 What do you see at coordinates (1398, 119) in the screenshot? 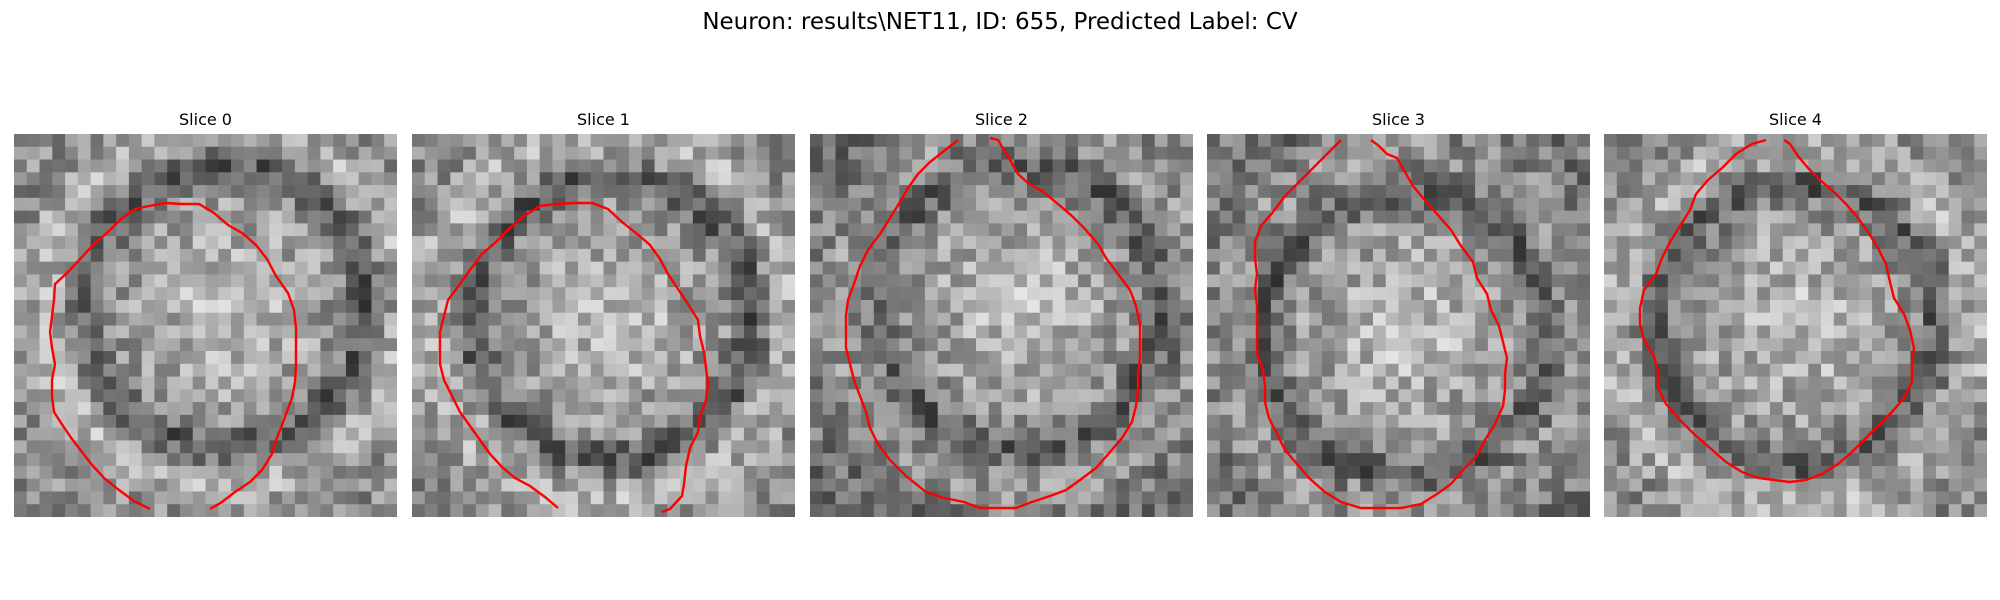
I see `slice-title: Slice 3` at bounding box center [1398, 119].